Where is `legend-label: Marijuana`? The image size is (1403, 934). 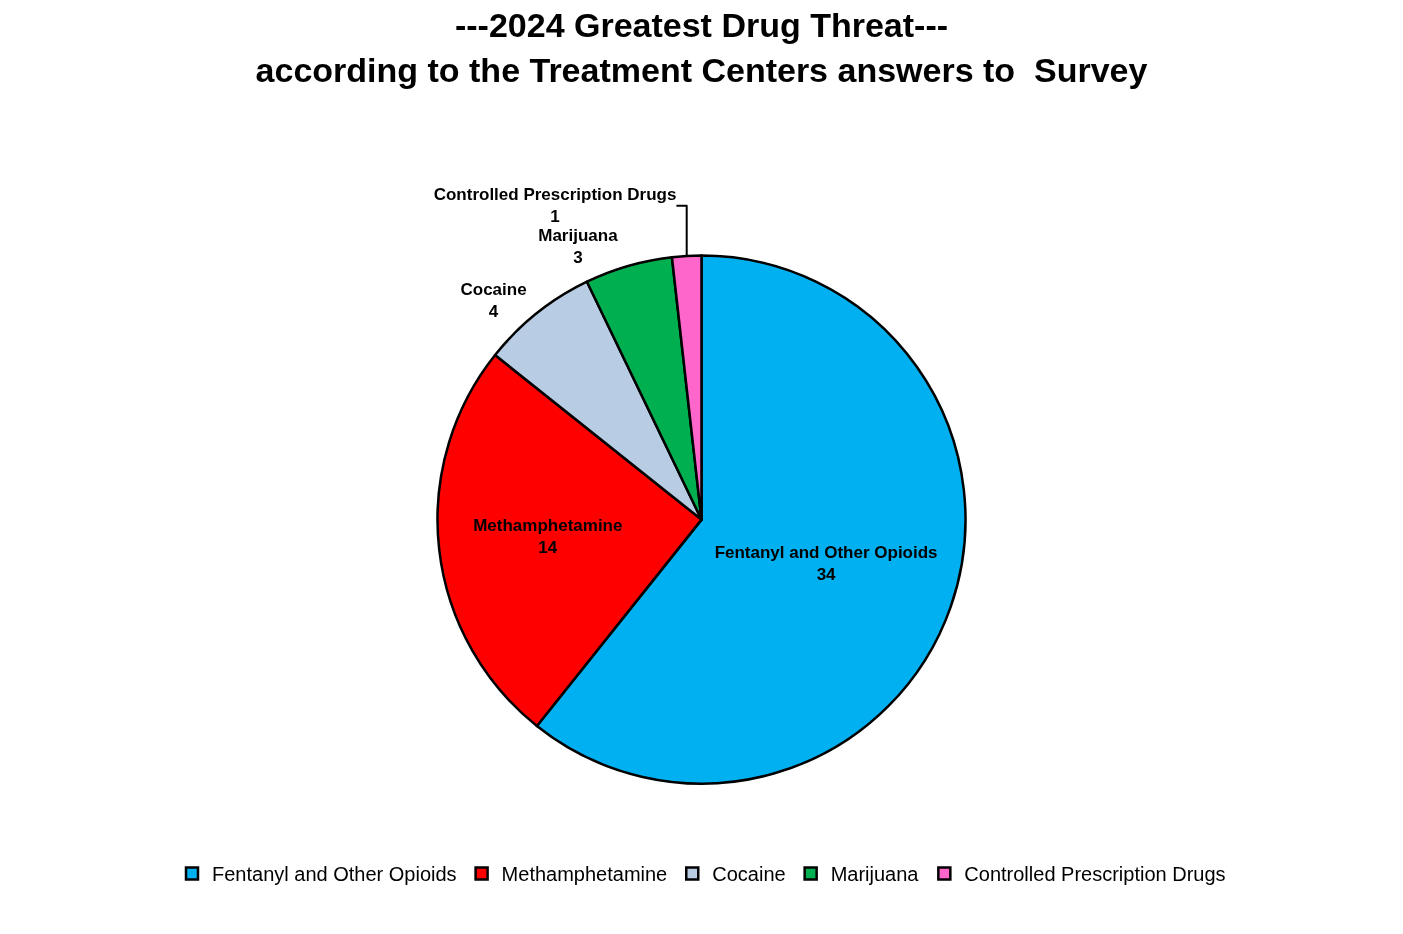
legend-label: Marijuana is located at coordinates (875, 874).